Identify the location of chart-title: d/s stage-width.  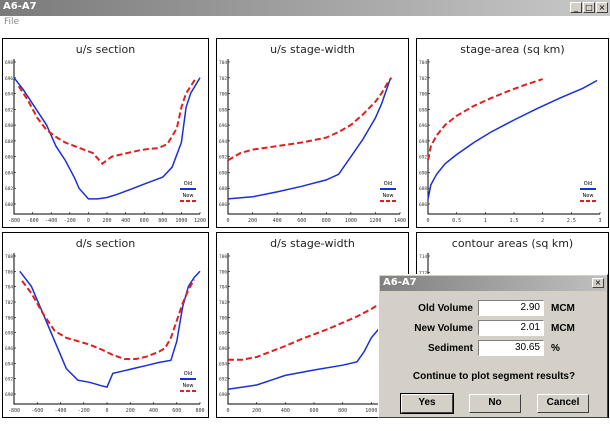
(312, 243).